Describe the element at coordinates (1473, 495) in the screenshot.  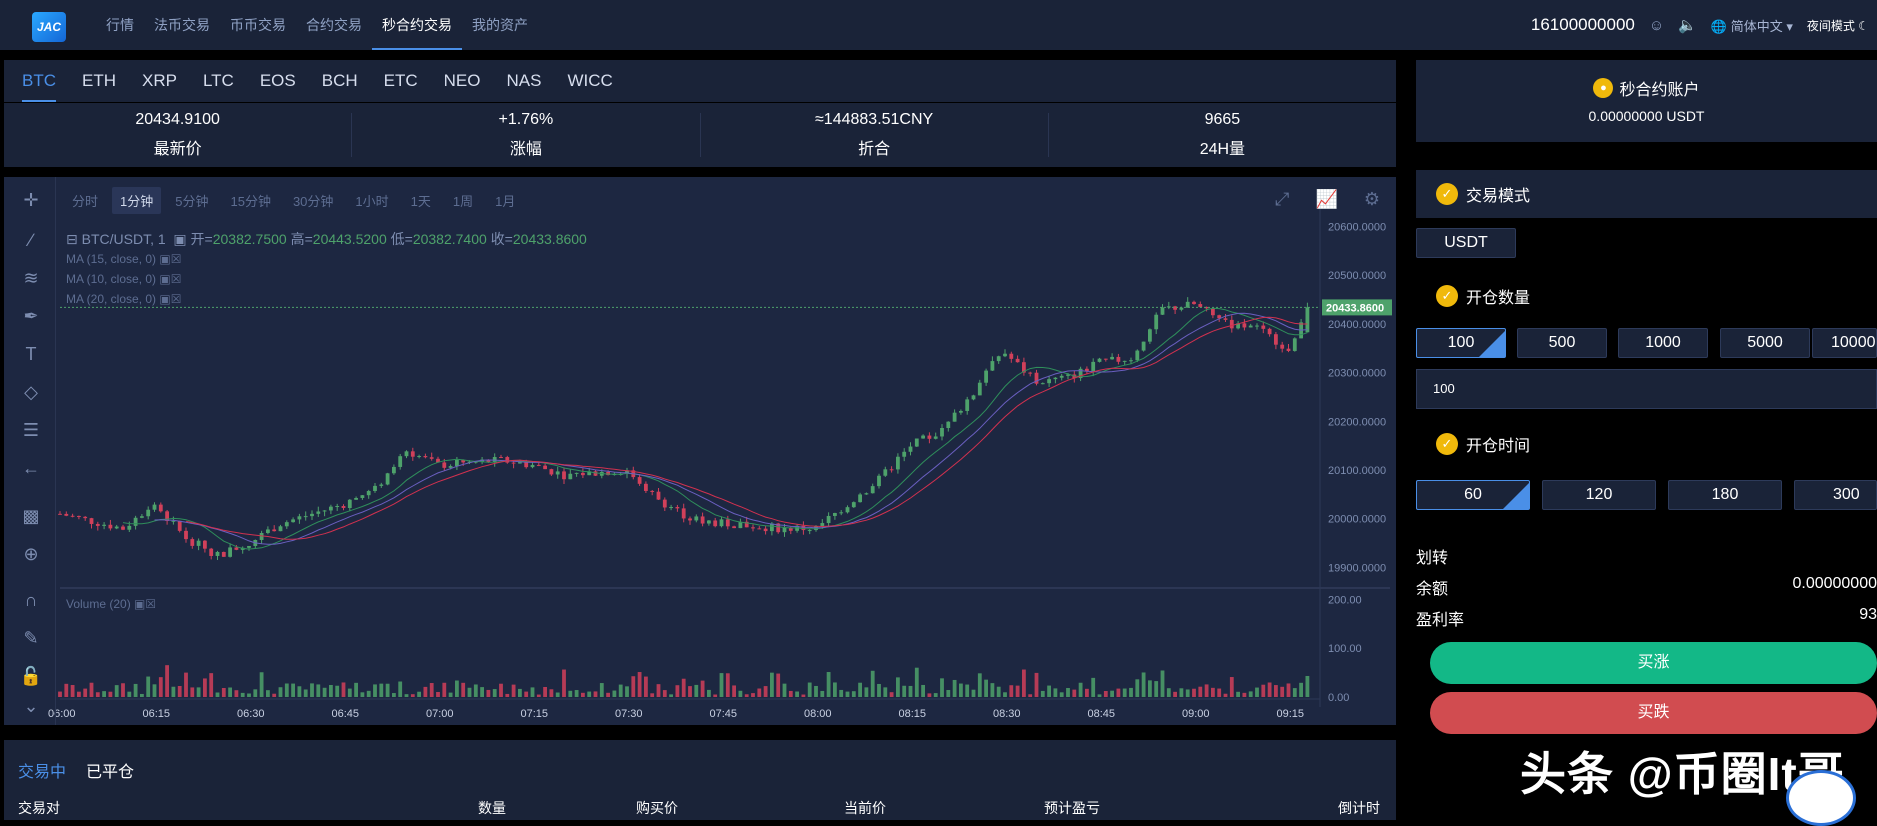
I see `time-option-60: 60` at that location.